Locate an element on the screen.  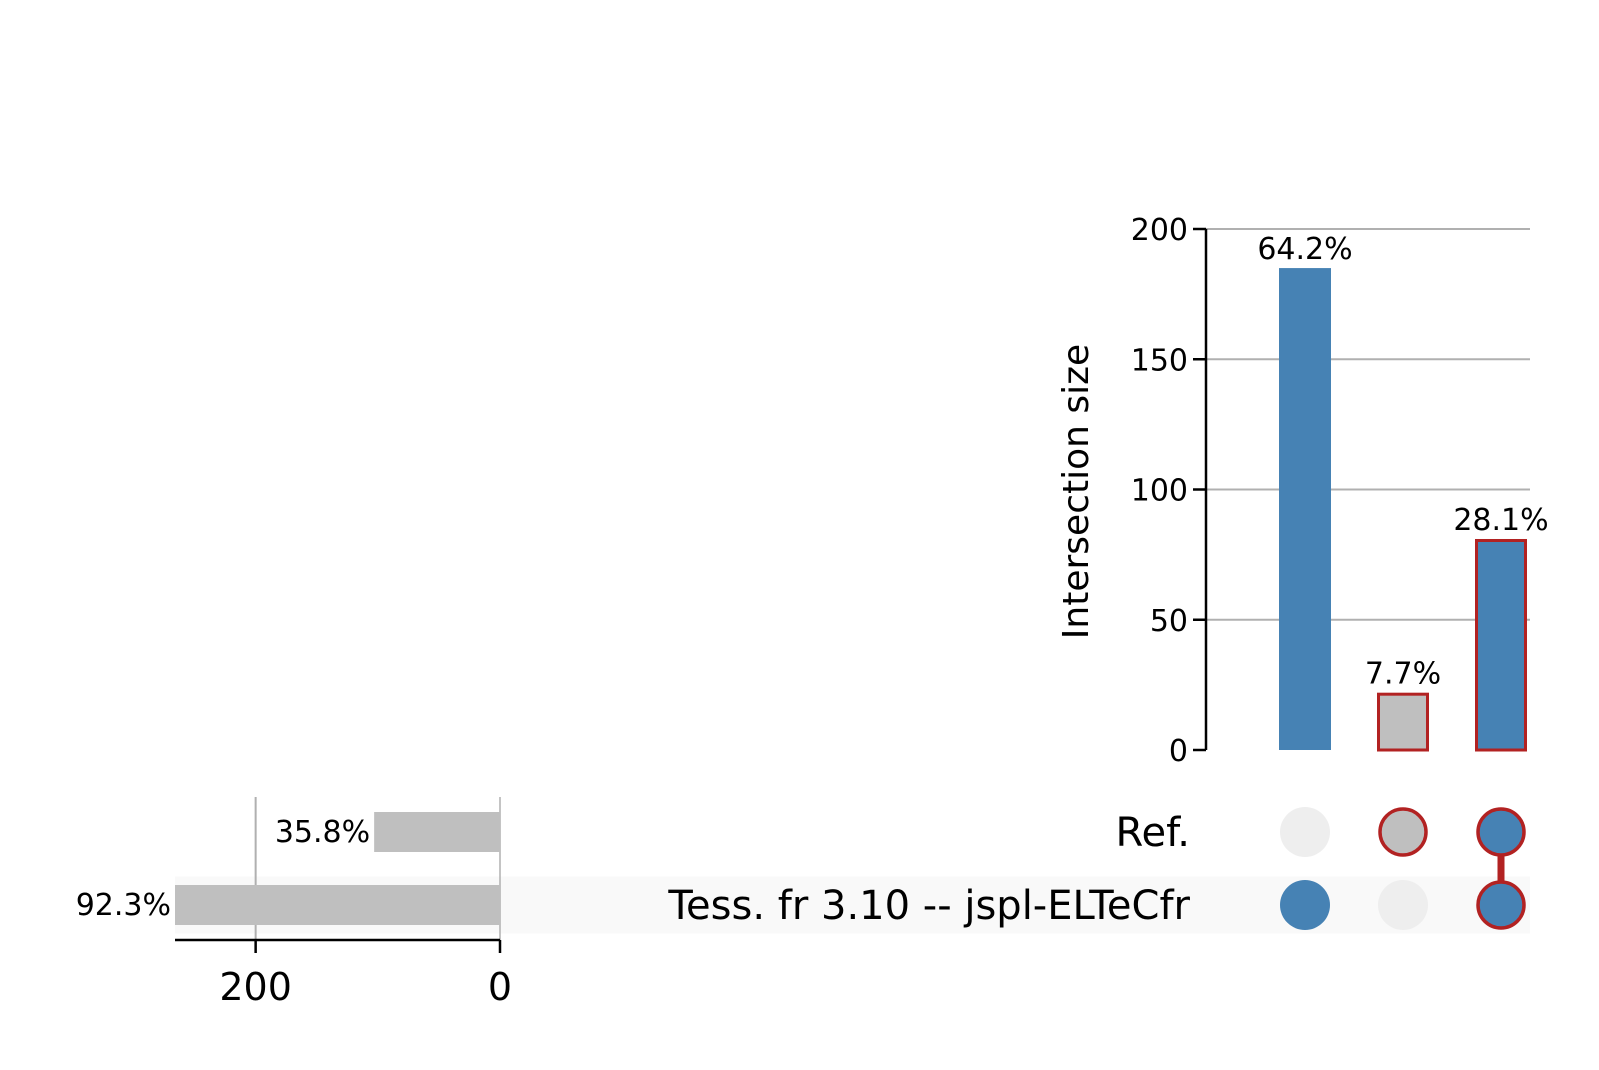
set-size-bar-label: 92.3% is located at coordinates (123, 905).